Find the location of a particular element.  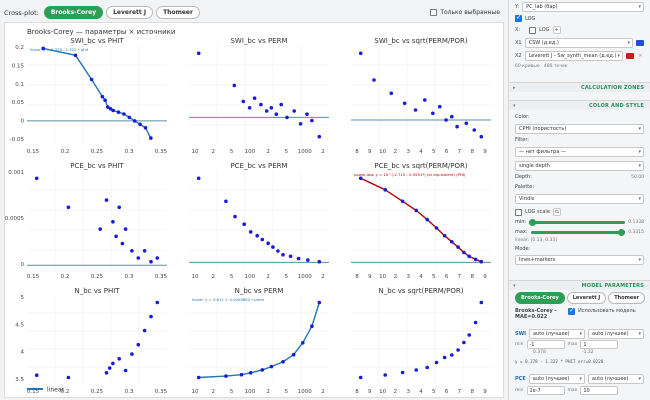

chevron-down-icon: ▾ is located at coordinates (514, 285).